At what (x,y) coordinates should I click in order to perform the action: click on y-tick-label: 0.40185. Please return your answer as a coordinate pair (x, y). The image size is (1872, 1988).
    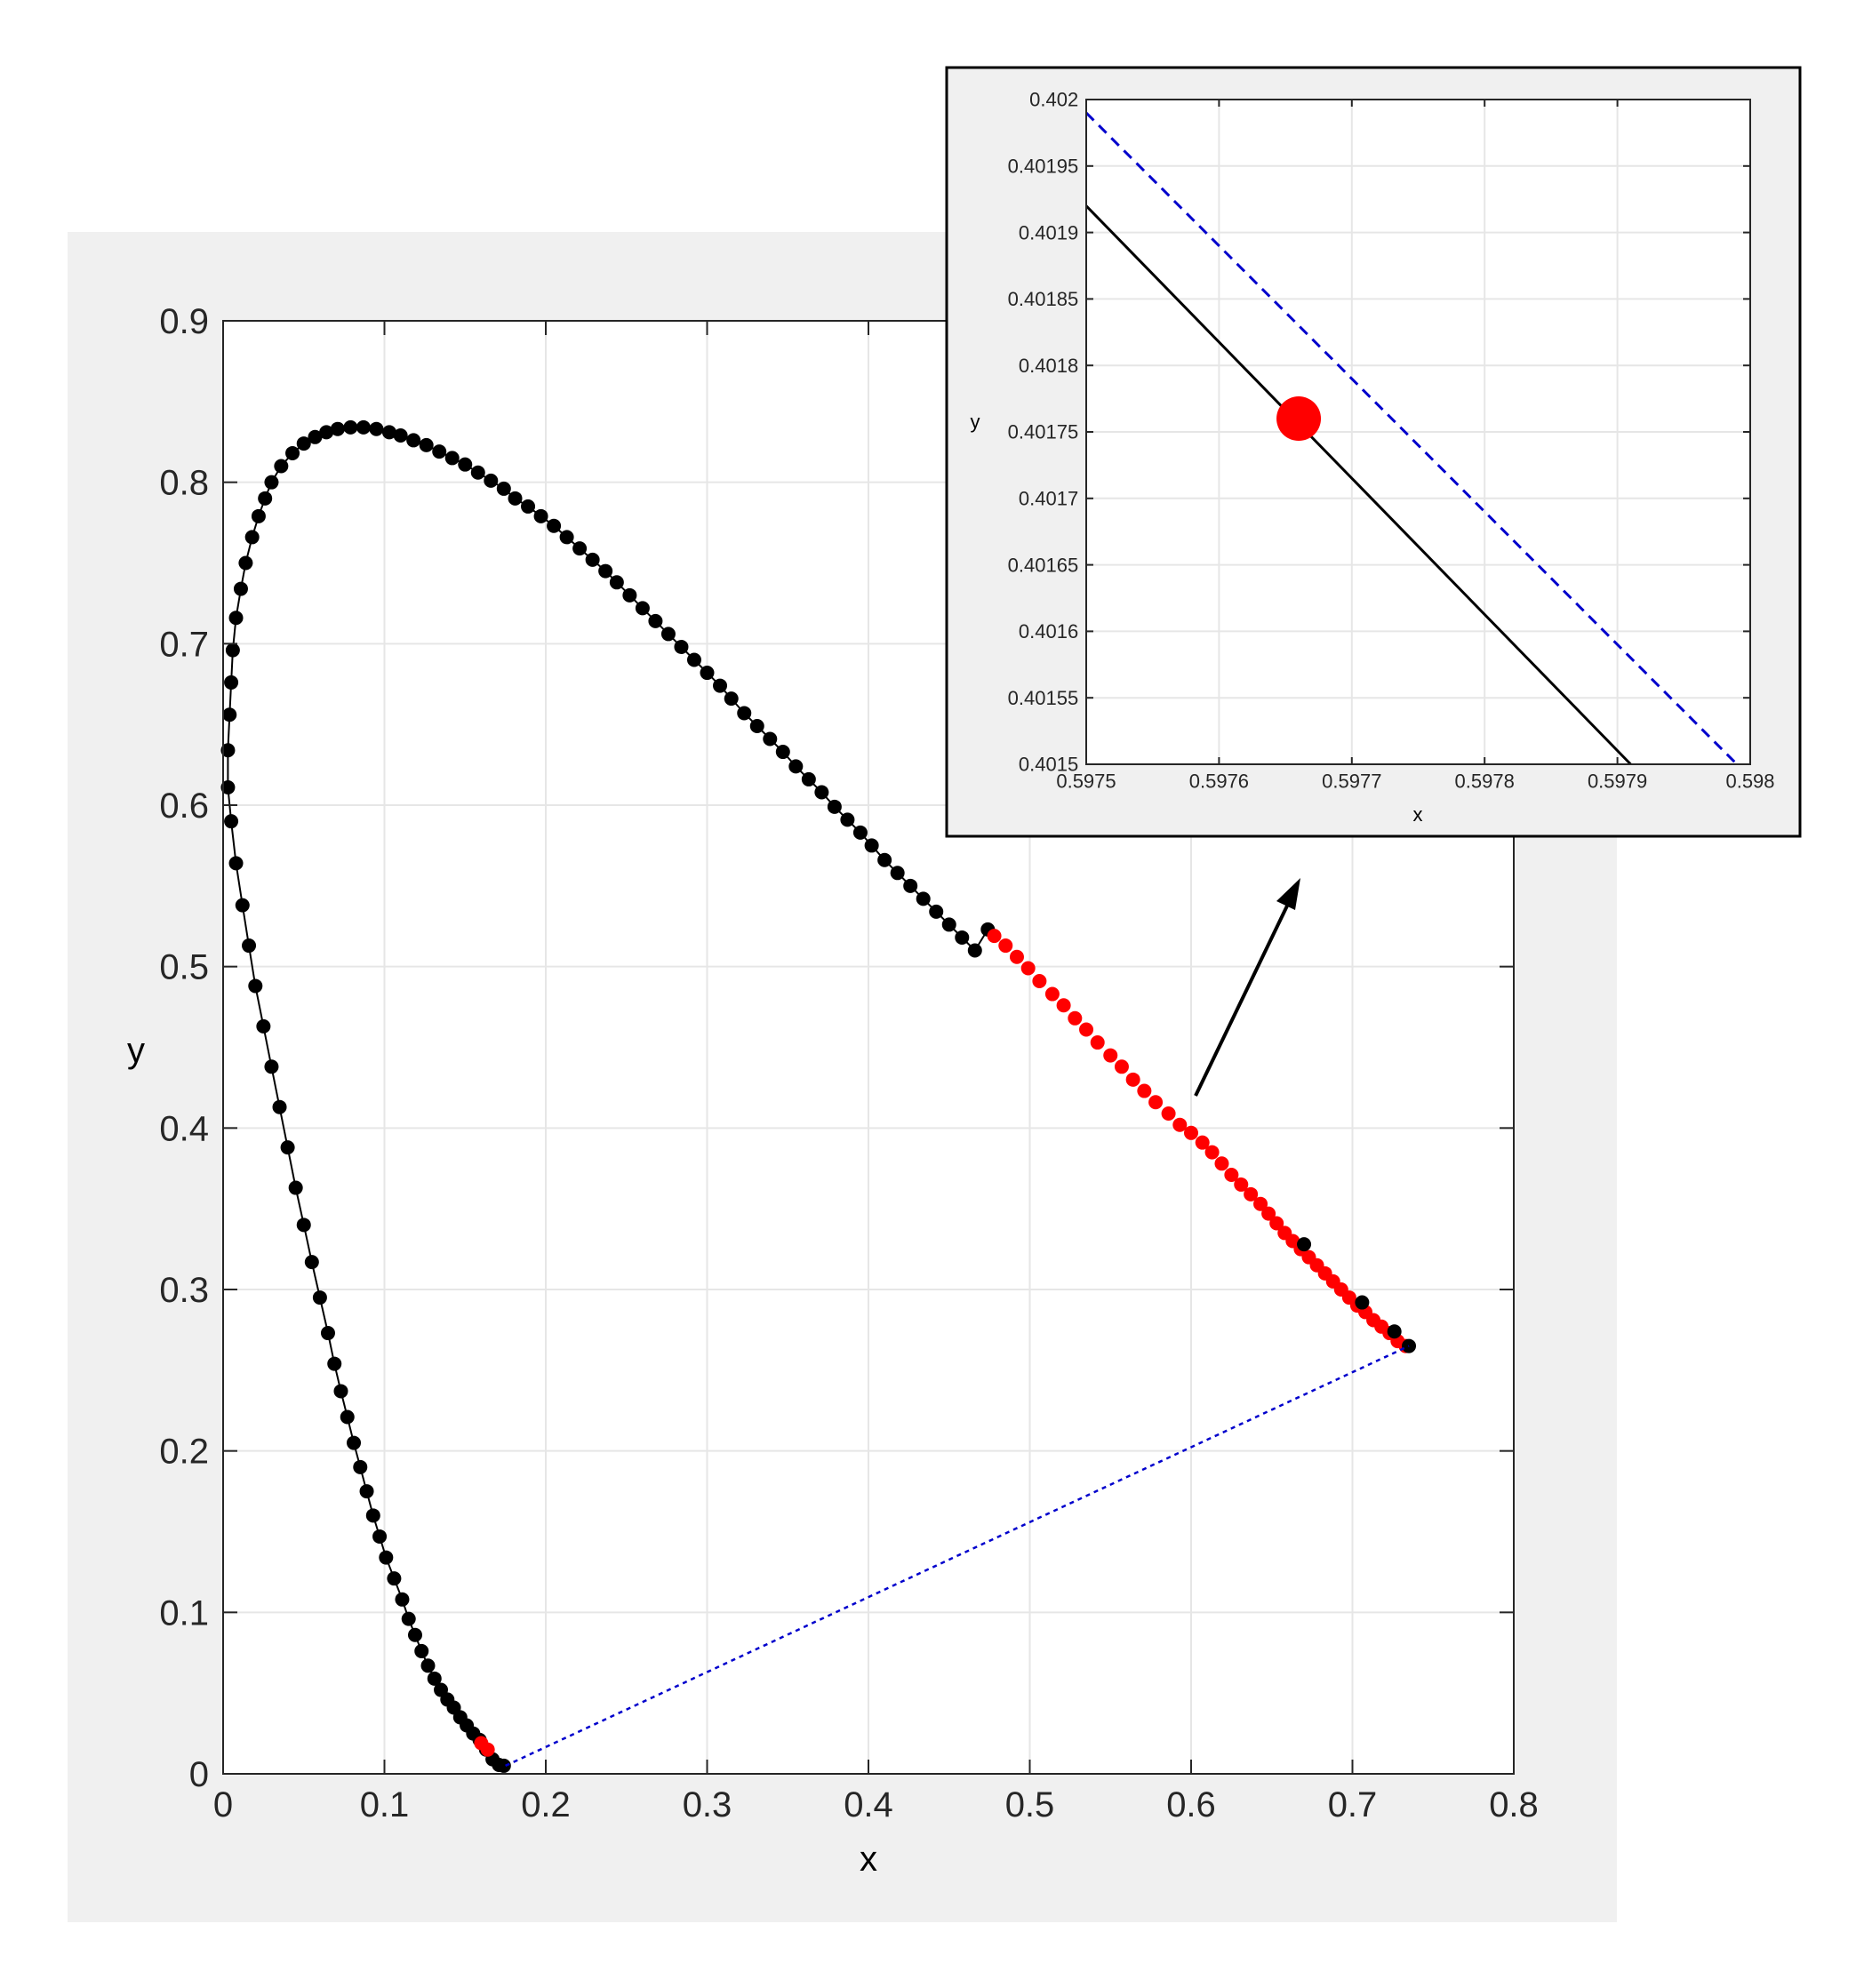
    Looking at the image, I should click on (1043, 299).